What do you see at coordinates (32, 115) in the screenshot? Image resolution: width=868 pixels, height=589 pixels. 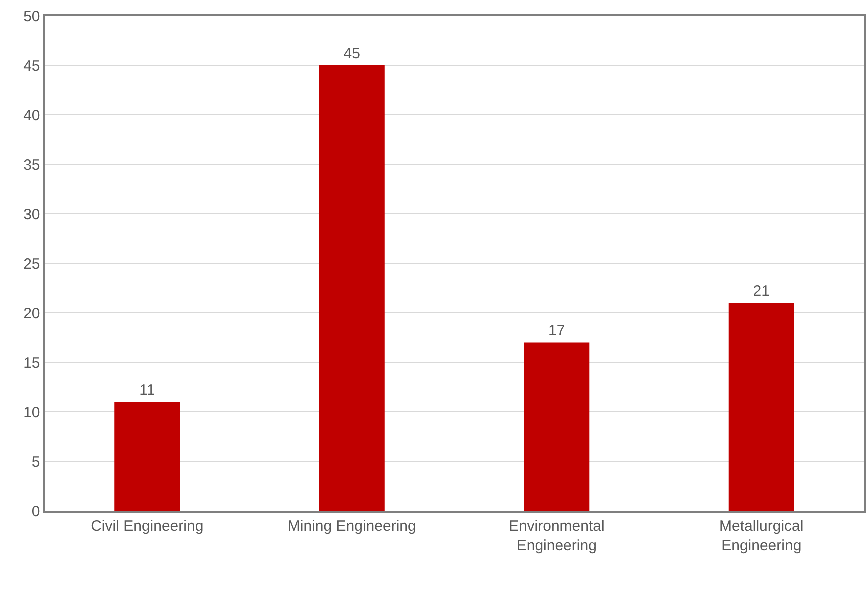 I see `y-tick-label: 40` at bounding box center [32, 115].